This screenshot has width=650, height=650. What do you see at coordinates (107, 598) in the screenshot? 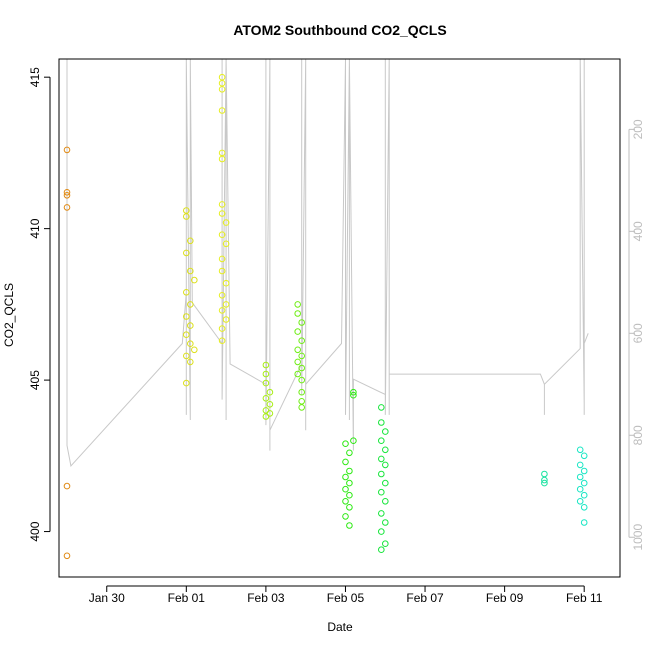
I see `x-tick-label: Jan 30` at bounding box center [107, 598].